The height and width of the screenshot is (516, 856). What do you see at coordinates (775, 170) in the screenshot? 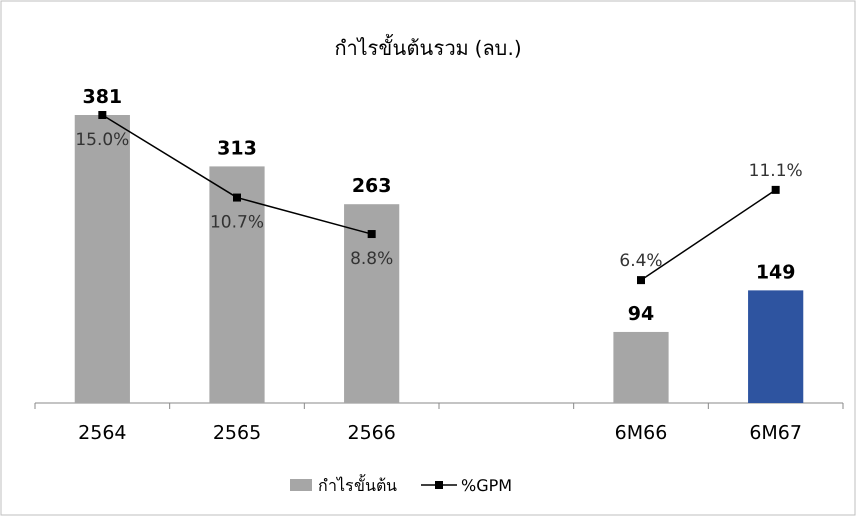
I see `data-label: 11.1%` at bounding box center [775, 170].